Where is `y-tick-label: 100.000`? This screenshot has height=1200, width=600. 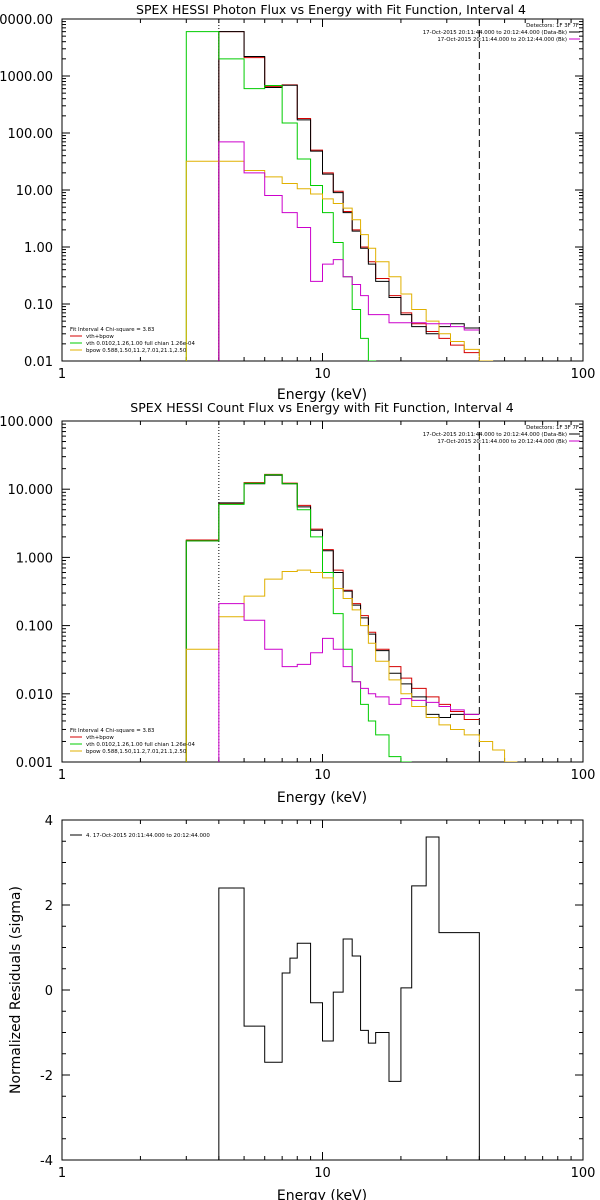 y-tick-label: 100.000 is located at coordinates (26, 422).